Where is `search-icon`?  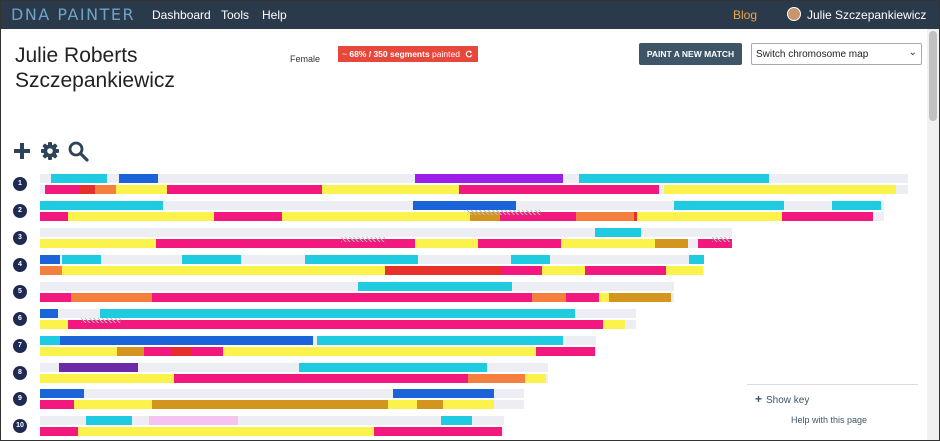 search-icon is located at coordinates (78, 151).